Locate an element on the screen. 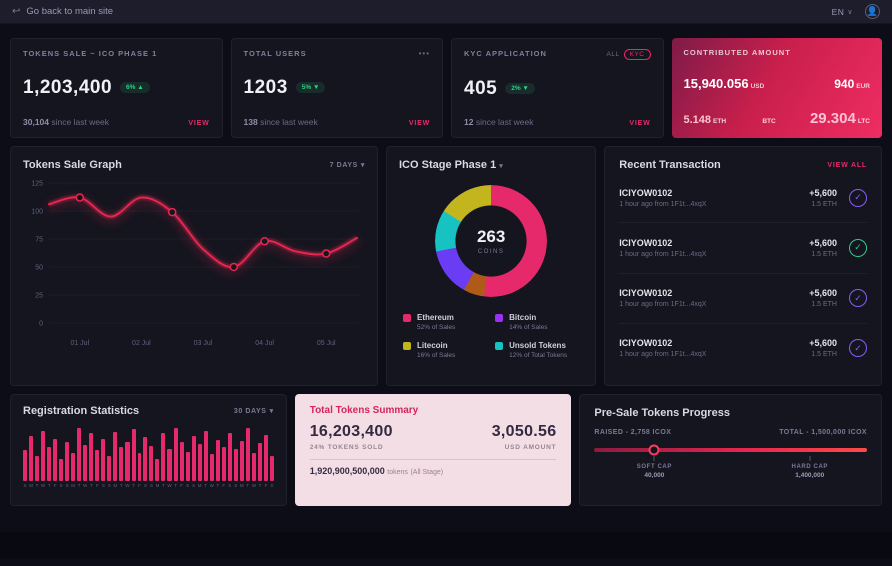 Image resolution: width=892 pixels, height=566 pixels. back-link: ↩ Go back to main site is located at coordinates (62, 11).